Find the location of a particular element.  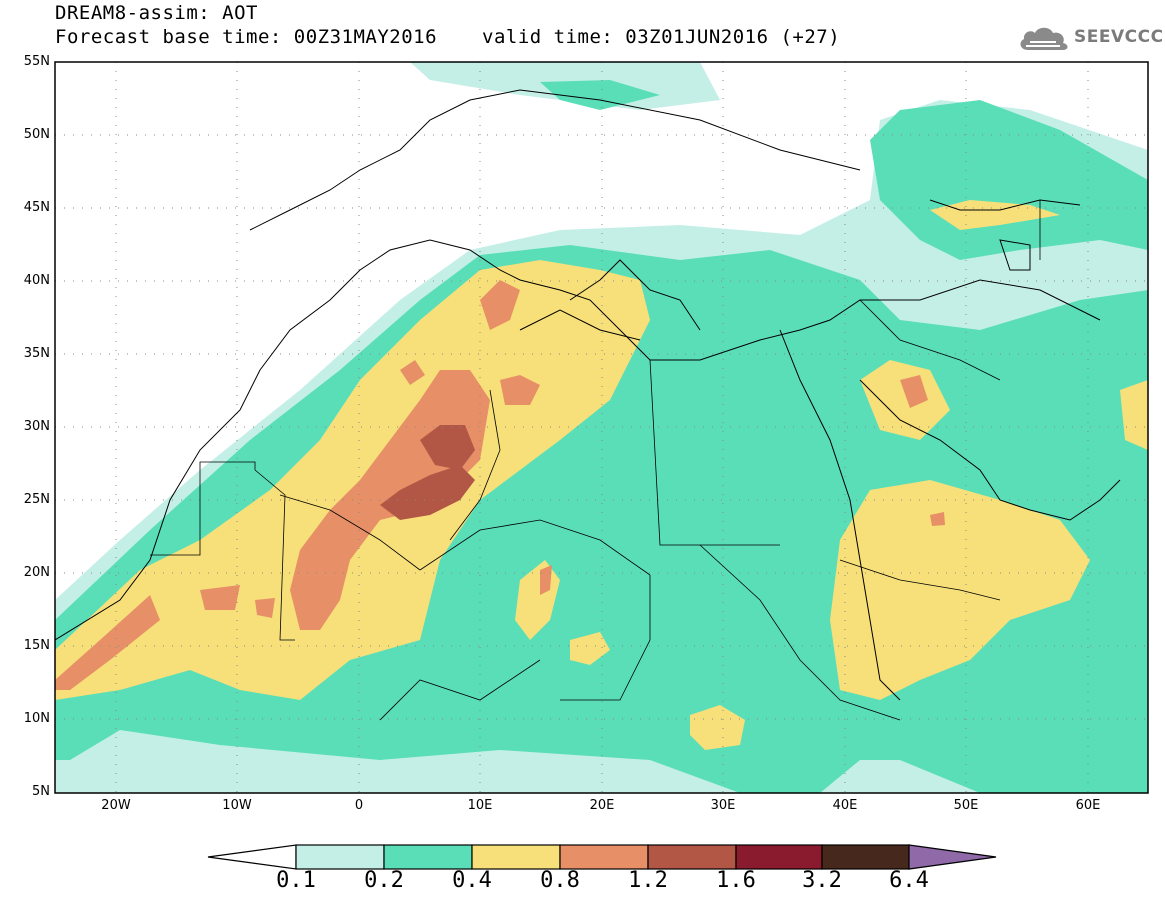

seevccc-logo: SEEVCCC is located at coordinates (1089, 40).